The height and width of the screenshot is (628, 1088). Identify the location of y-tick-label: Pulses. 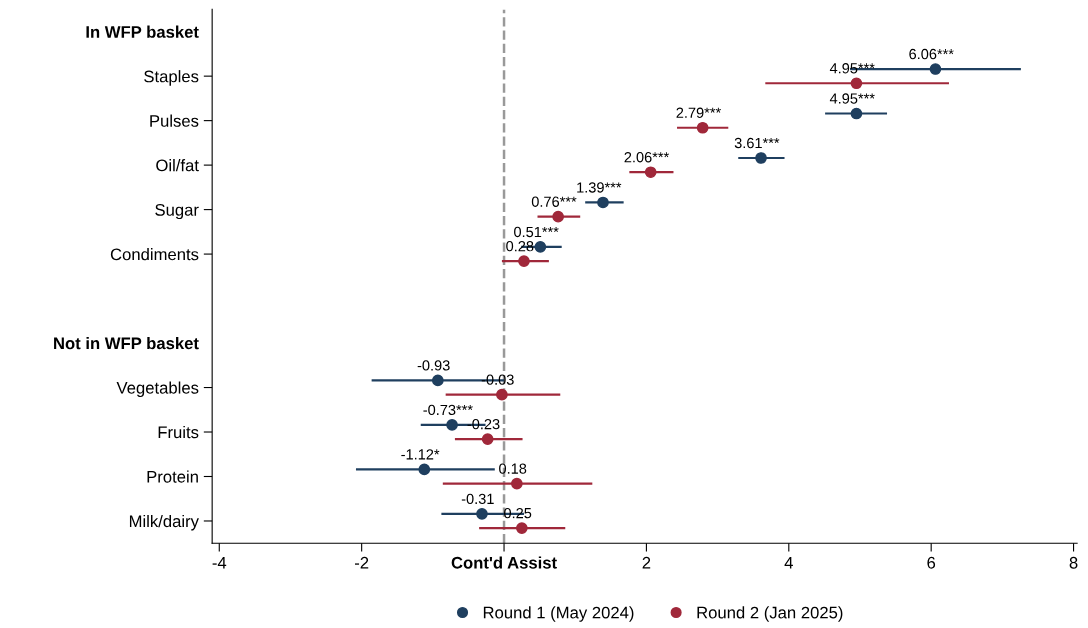
(174, 120).